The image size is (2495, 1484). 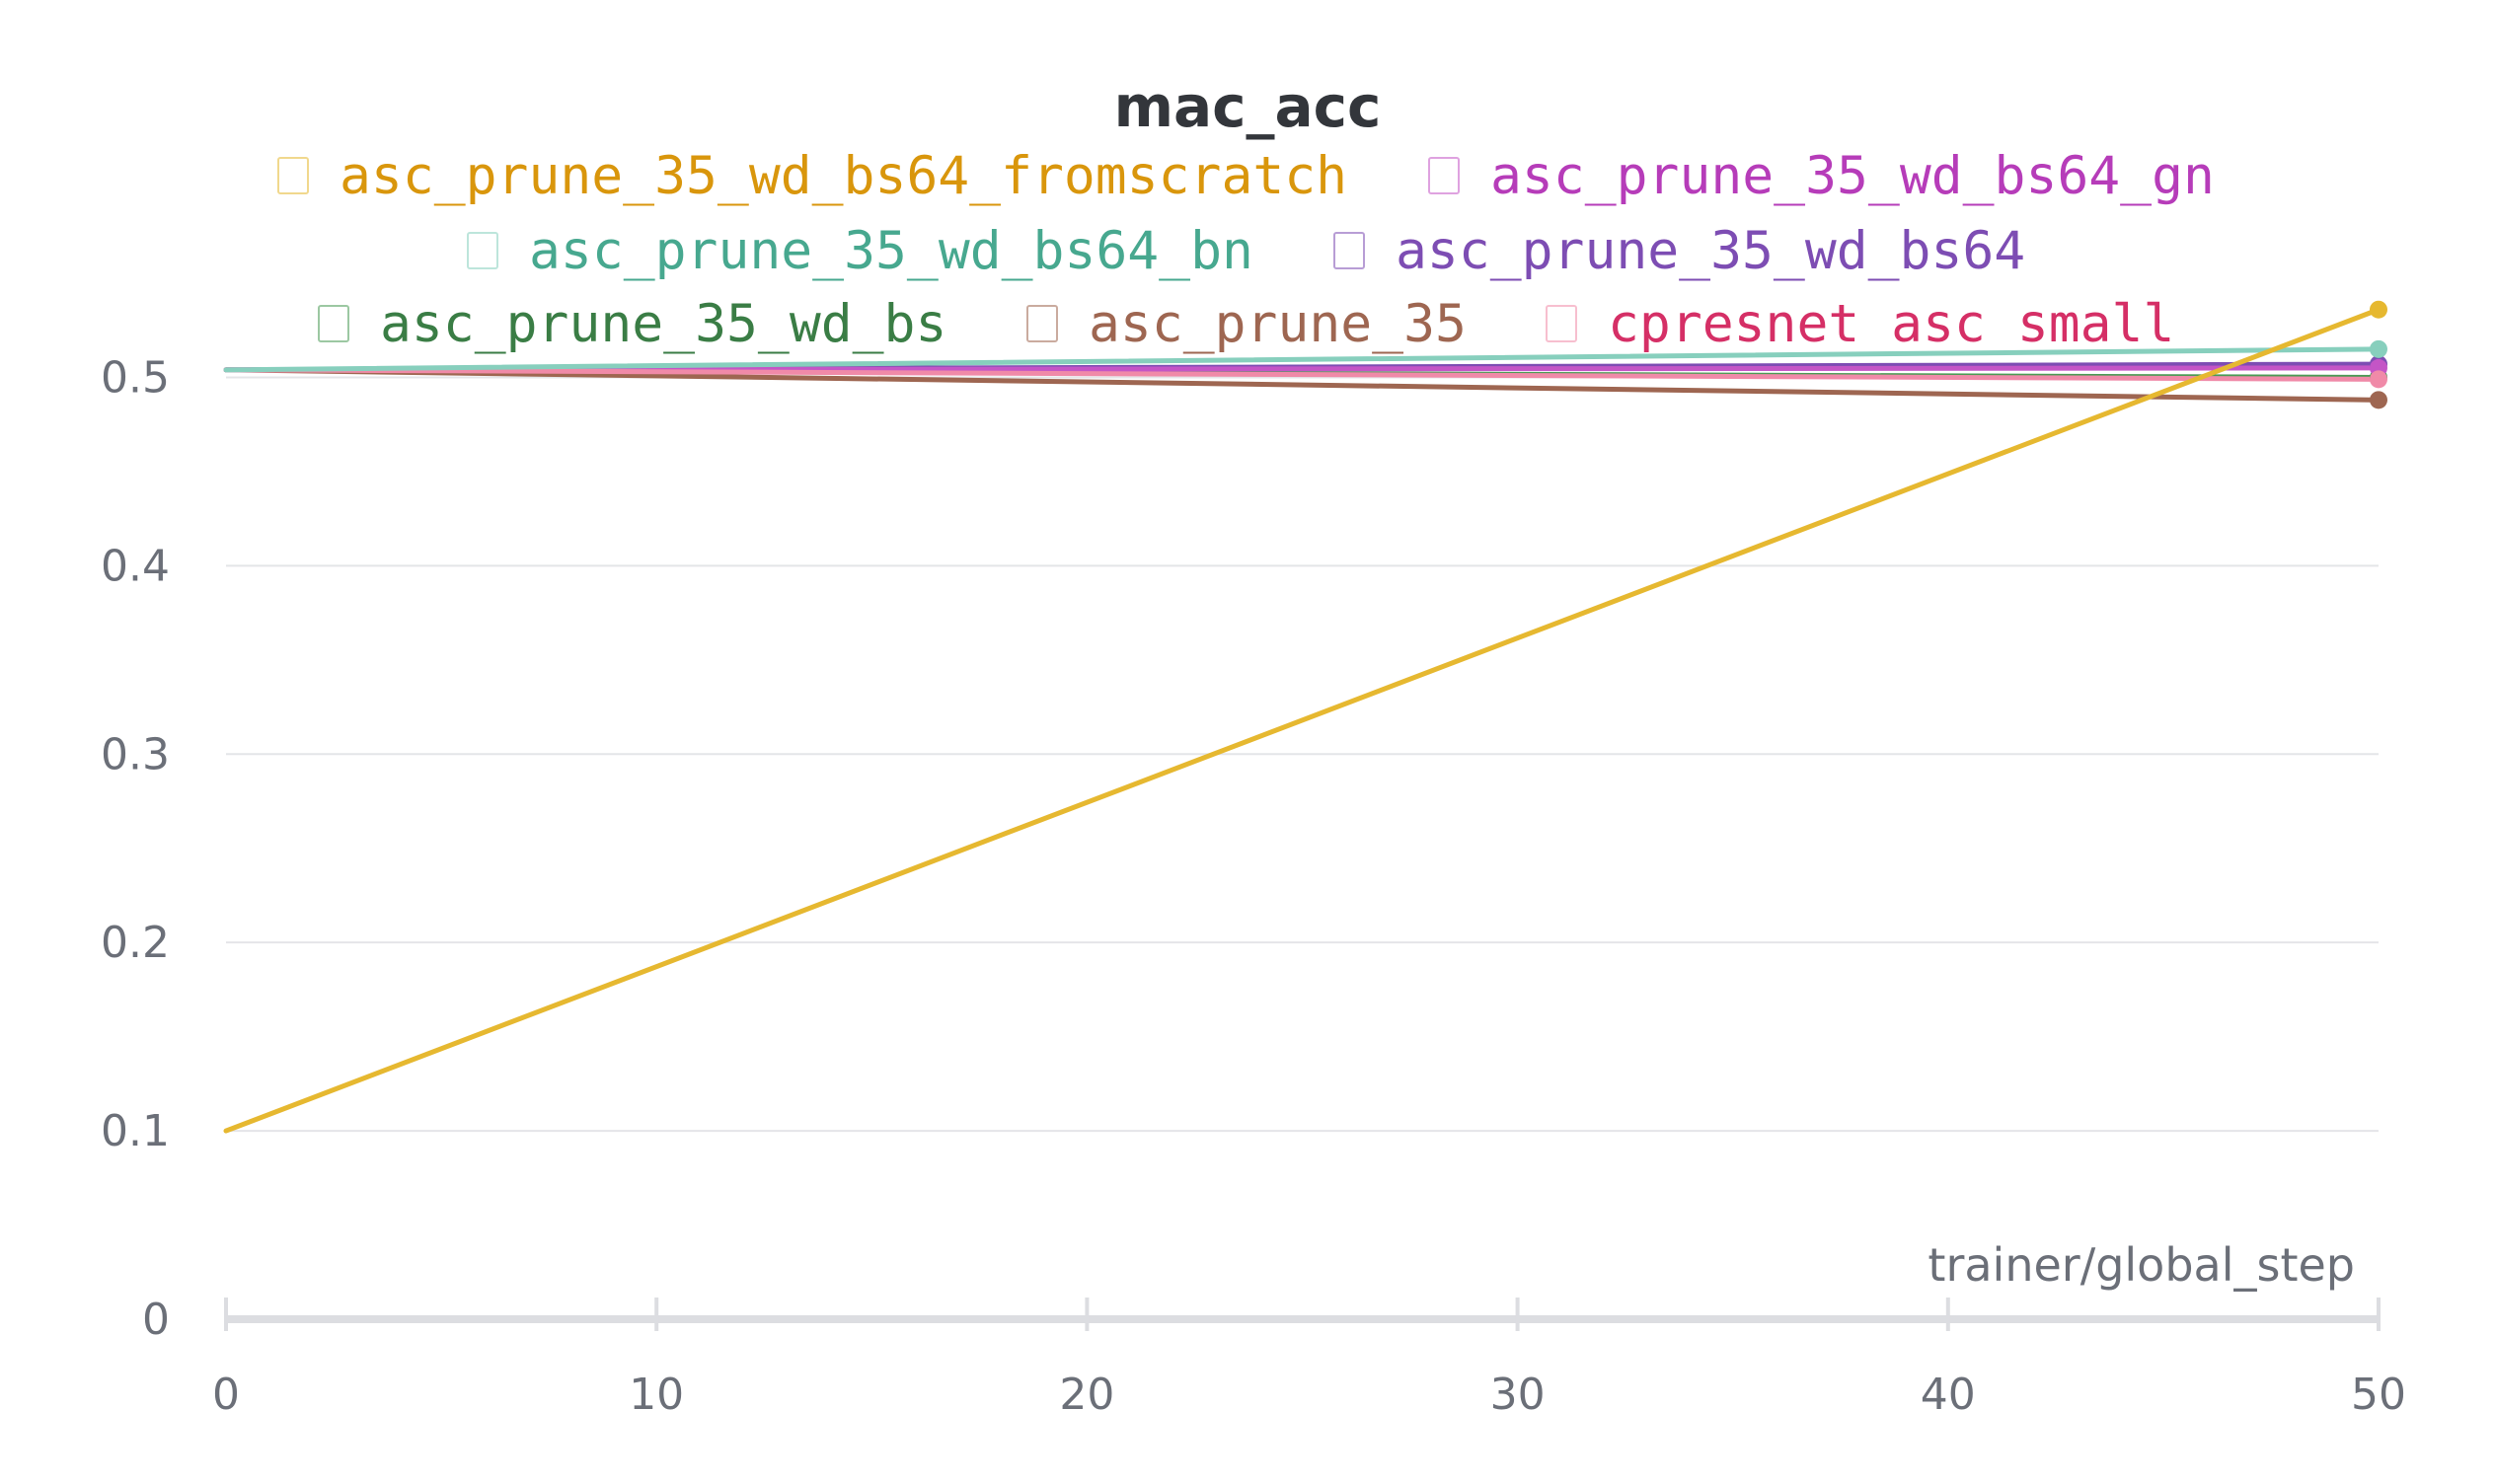 I want to click on y-tick-label: 0.4, so click(x=135, y=566).